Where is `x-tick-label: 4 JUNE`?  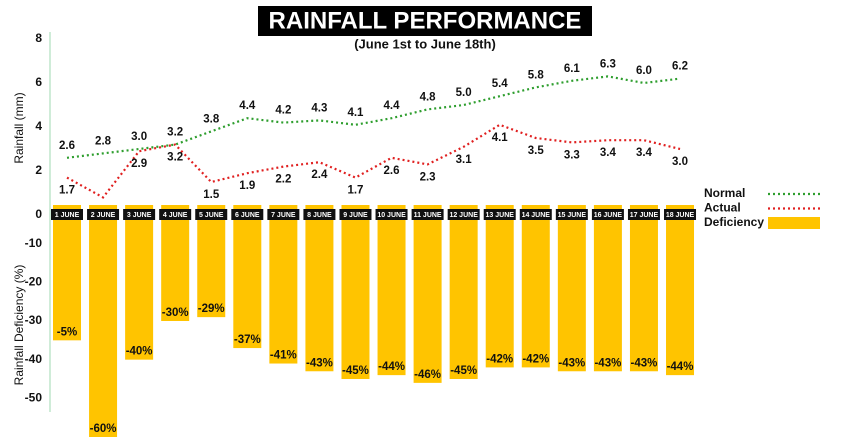
x-tick-label: 4 JUNE is located at coordinates (175, 215).